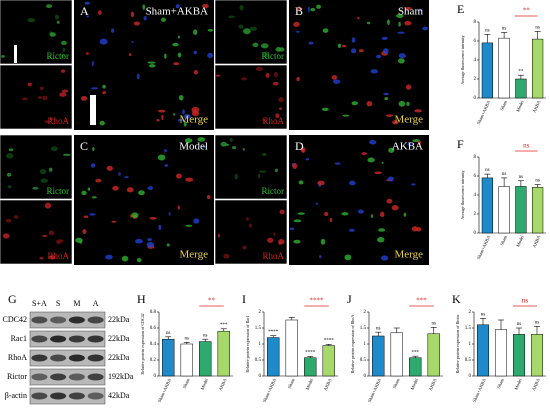 This screenshot has height=410, width=550. Describe the element at coordinates (119, 338) in the screenshot. I see `size-label: 22kDa` at that location.